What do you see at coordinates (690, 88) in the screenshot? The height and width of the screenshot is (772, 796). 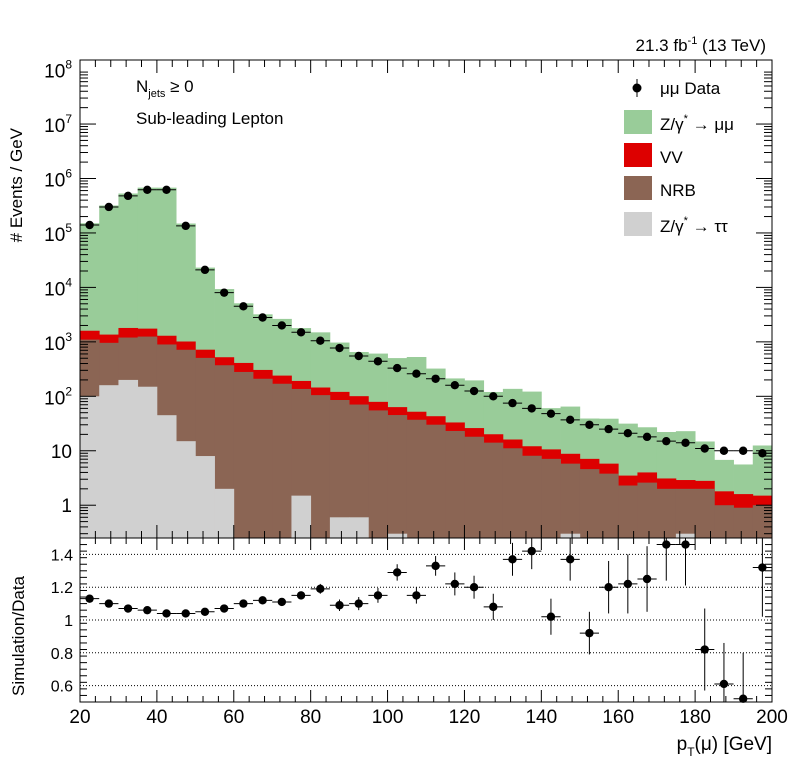 I see `legend-label-data: μμ Data` at bounding box center [690, 88].